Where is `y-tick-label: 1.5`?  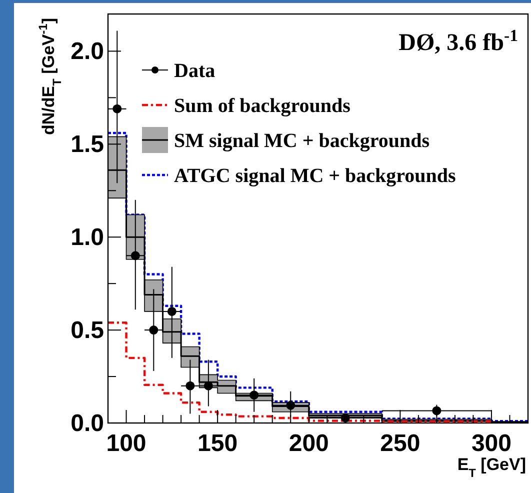
y-tick-label: 1.5 is located at coordinates (87, 144).